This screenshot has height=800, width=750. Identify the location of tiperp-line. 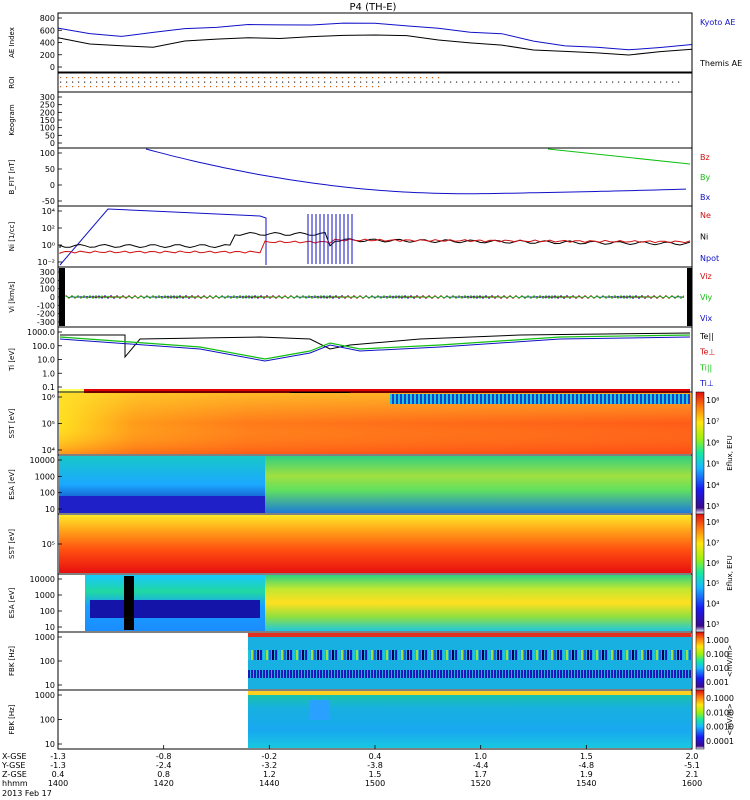
(375, 349).